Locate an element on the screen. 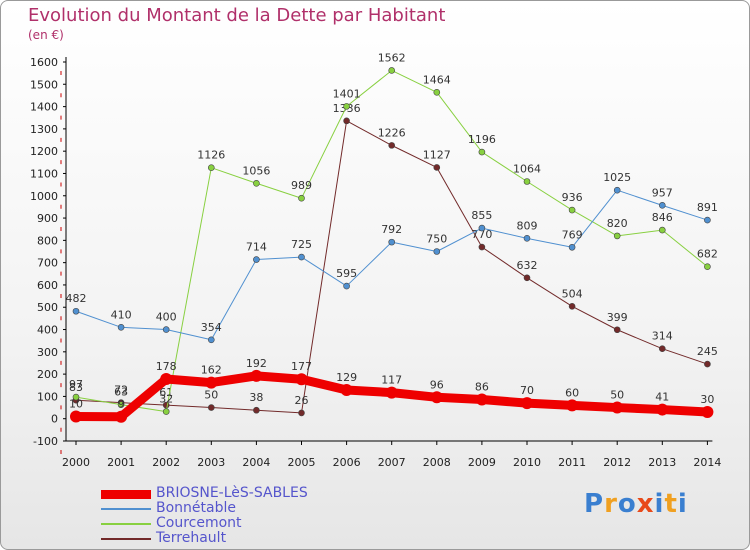 Image resolution: width=750 pixels, height=550 pixels. data-label-briosne-l-s-sables: 50 is located at coordinates (617, 395).